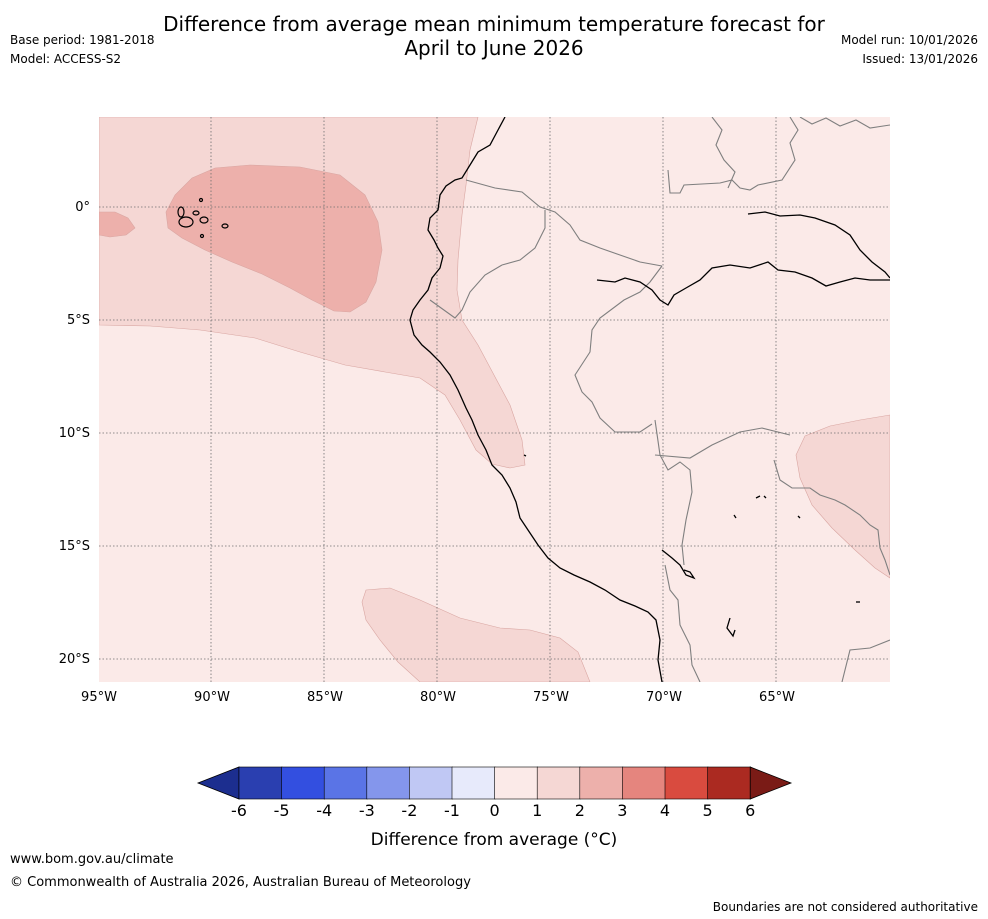 The height and width of the screenshot is (919, 988). Describe the element at coordinates (325, 697) in the screenshot. I see `lon-label-85w: 85°W` at that location.